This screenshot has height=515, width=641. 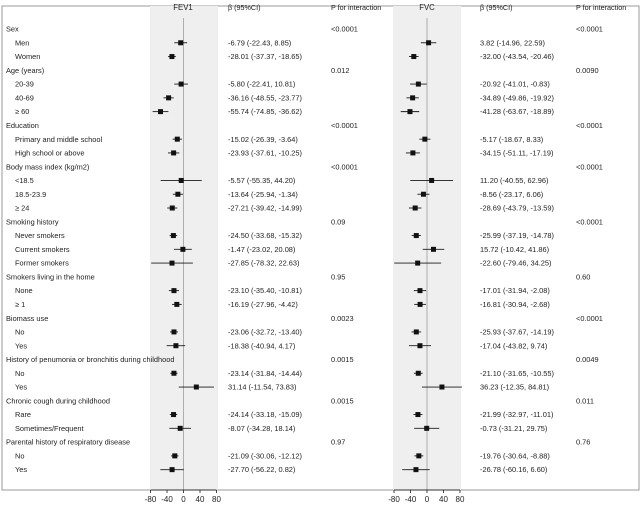 What do you see at coordinates (261, 180) in the screenshot?
I see `fev1-beta-value: -5.57 (-55.35, 44.20)` at bounding box center [261, 180].